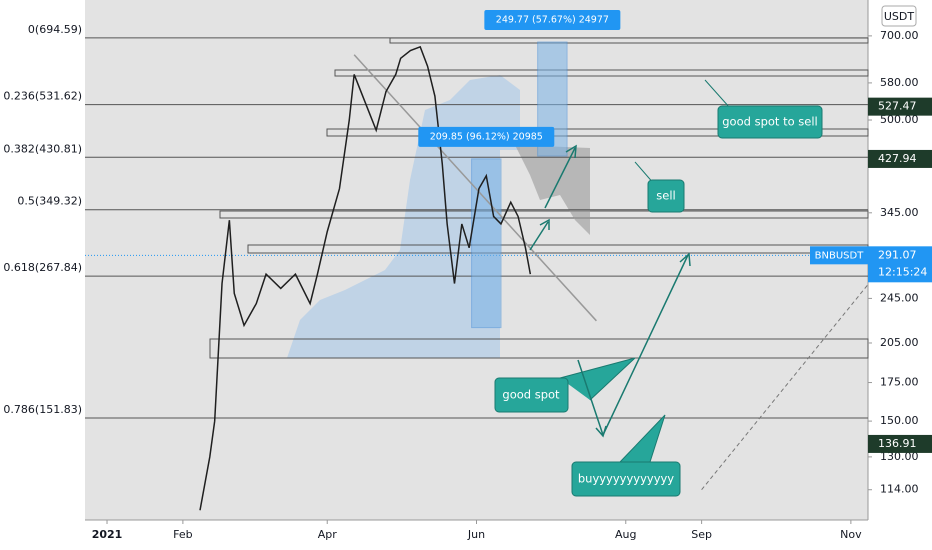 Image resolution: width=932 pixels, height=550 pixels. I want to click on fib-label: 0.618(267.84), so click(42, 267).